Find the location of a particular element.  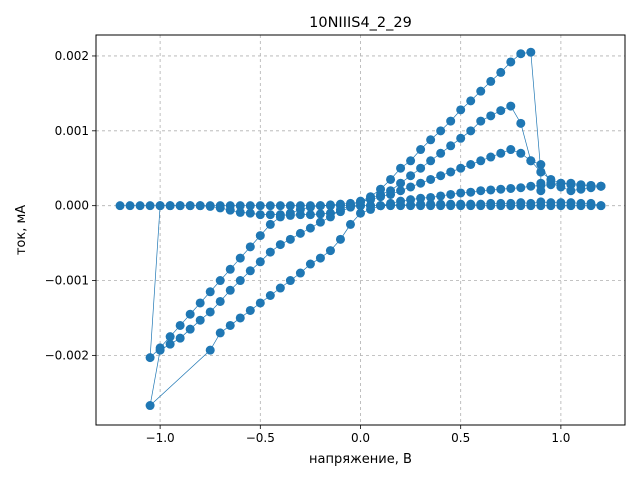

y-tick-label: −0.002 is located at coordinates (67, 355).